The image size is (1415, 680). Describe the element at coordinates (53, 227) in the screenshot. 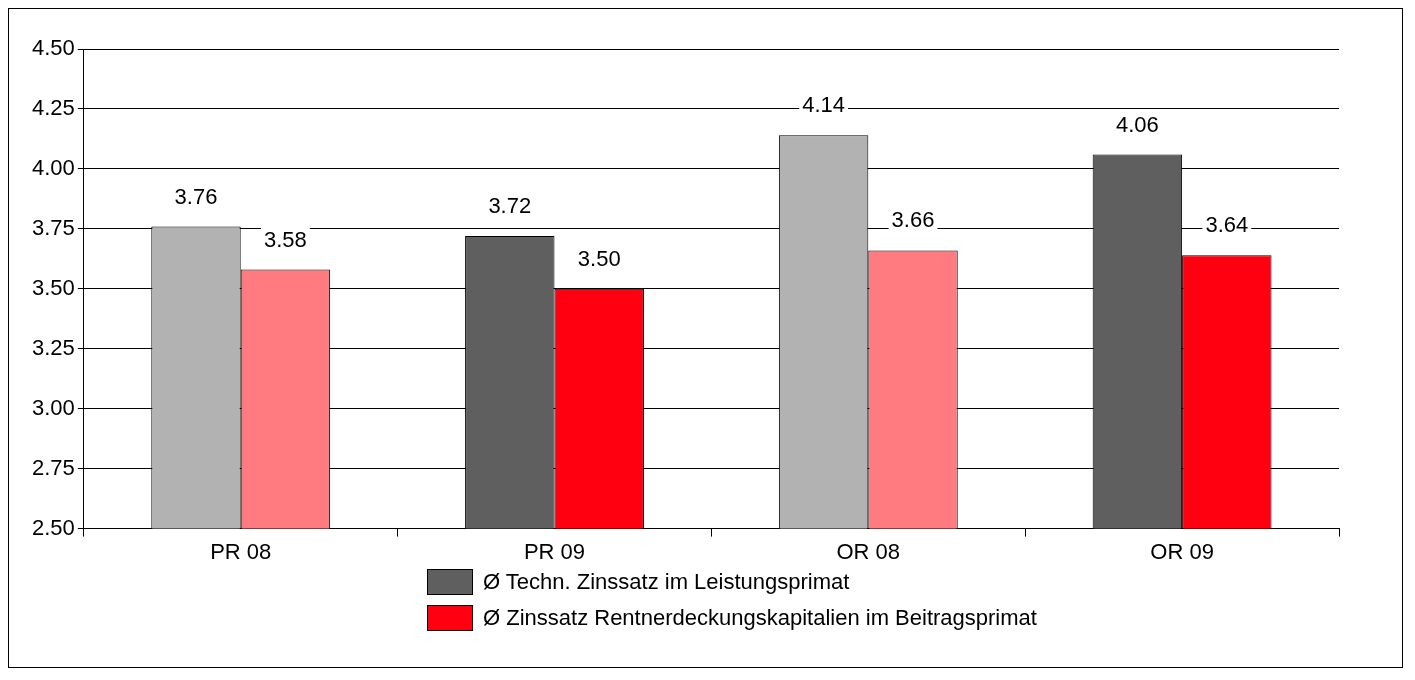

I see `y-tick-label: 3.75` at that location.